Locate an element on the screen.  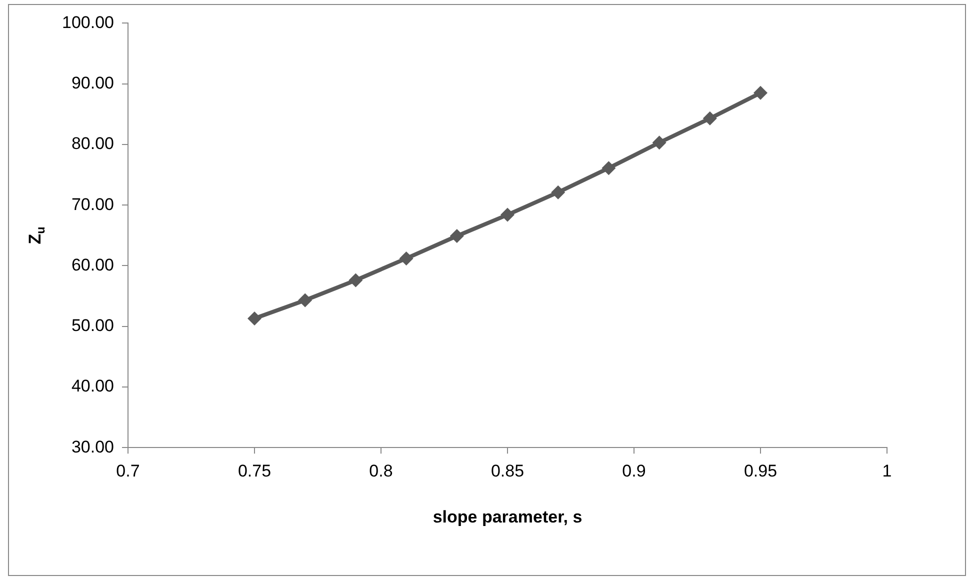
x-tick-label: 0.7 is located at coordinates (128, 470).